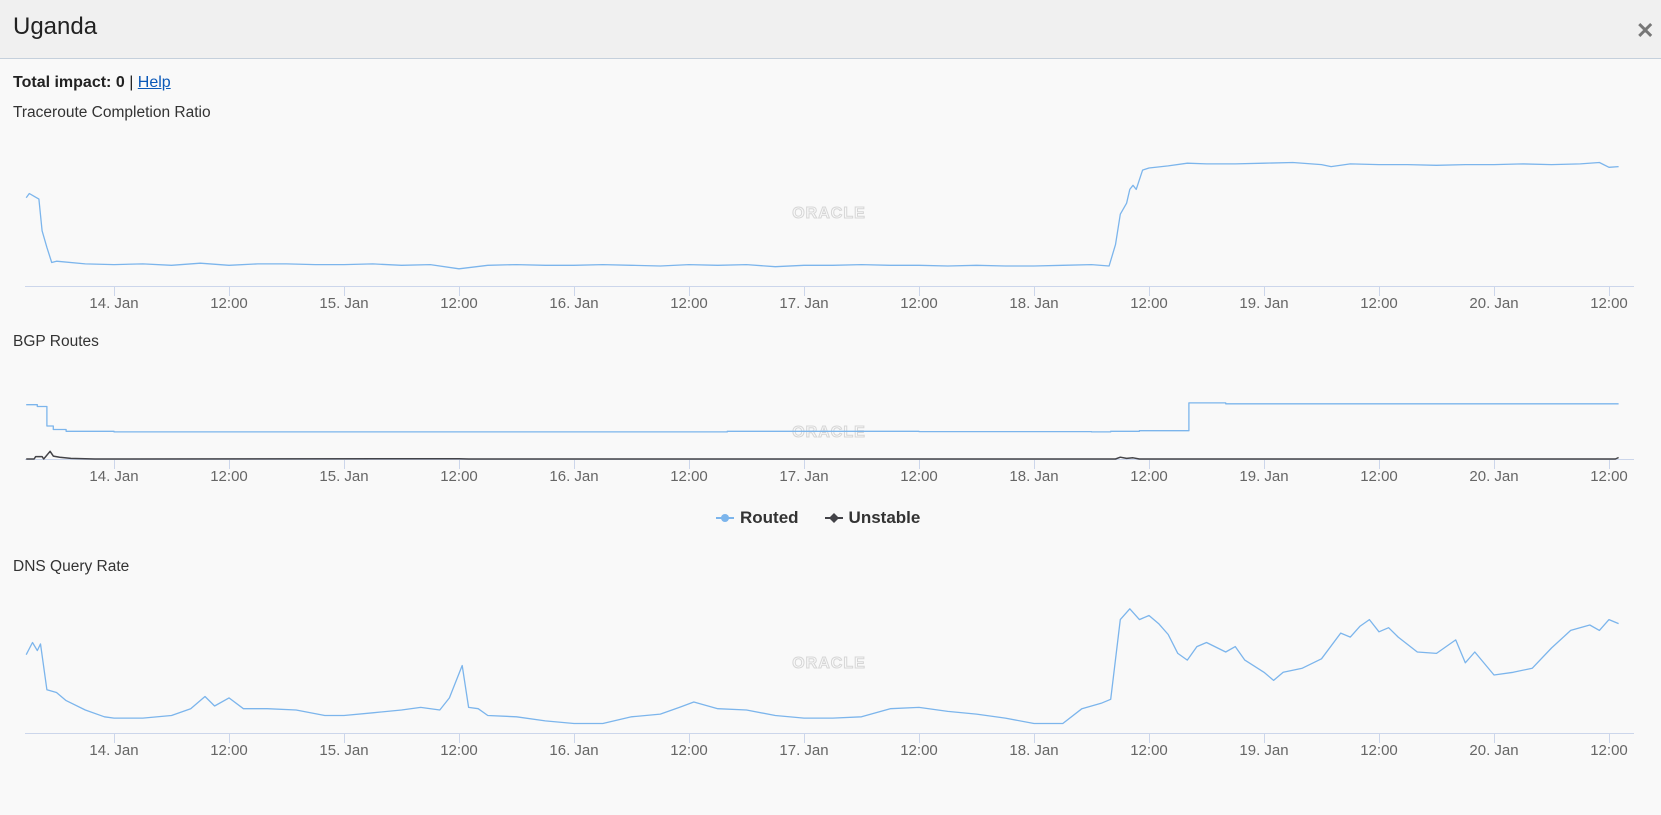 This screenshot has height=815, width=1661. What do you see at coordinates (818, 518) in the screenshot?
I see `bgp-legend: Routed Unstable` at bounding box center [818, 518].